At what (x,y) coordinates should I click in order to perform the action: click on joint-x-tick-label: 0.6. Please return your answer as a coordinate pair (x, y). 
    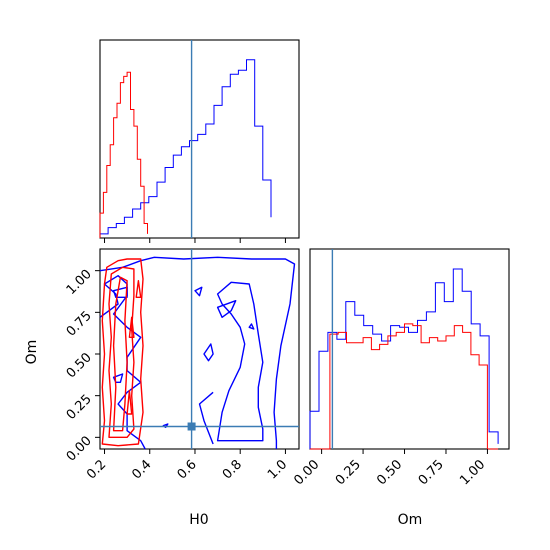
    Looking at the image, I should click on (187, 469).